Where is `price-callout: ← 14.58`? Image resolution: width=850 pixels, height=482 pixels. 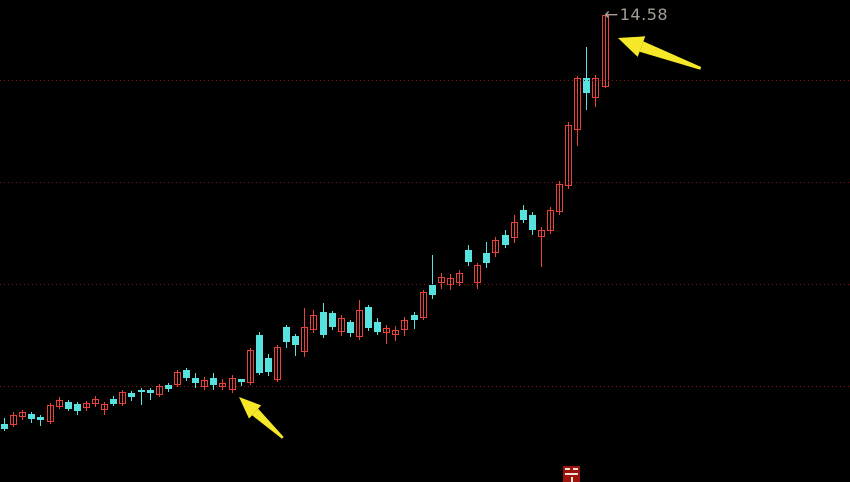 price-callout: ← 14.58 is located at coordinates (636, 15).